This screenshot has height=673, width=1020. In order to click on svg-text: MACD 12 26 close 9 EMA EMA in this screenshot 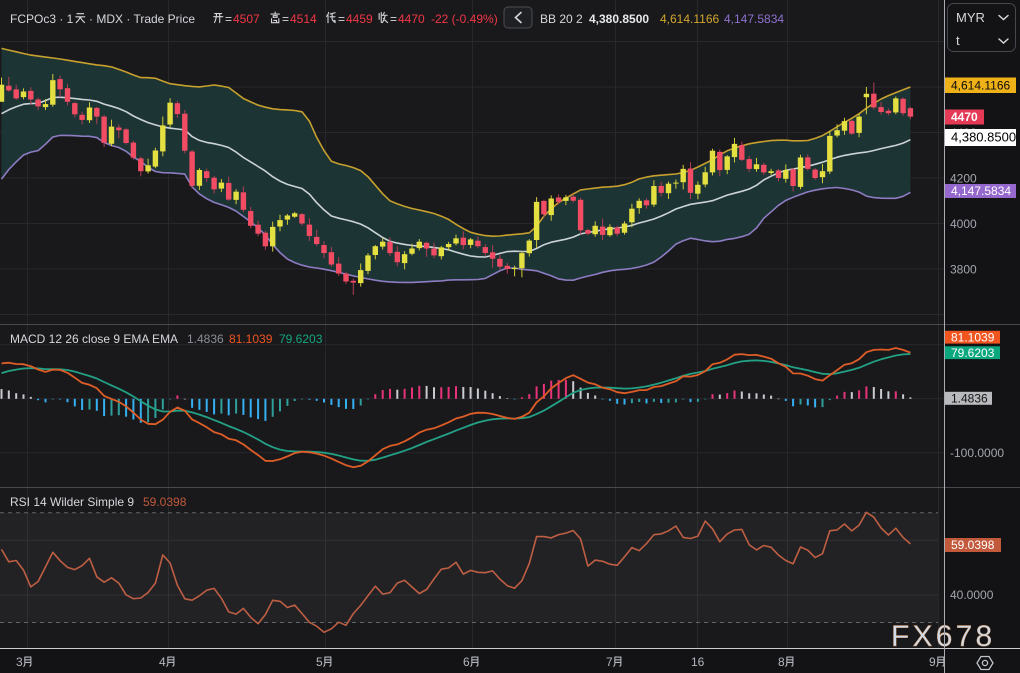, I will do `click(94, 339)`.